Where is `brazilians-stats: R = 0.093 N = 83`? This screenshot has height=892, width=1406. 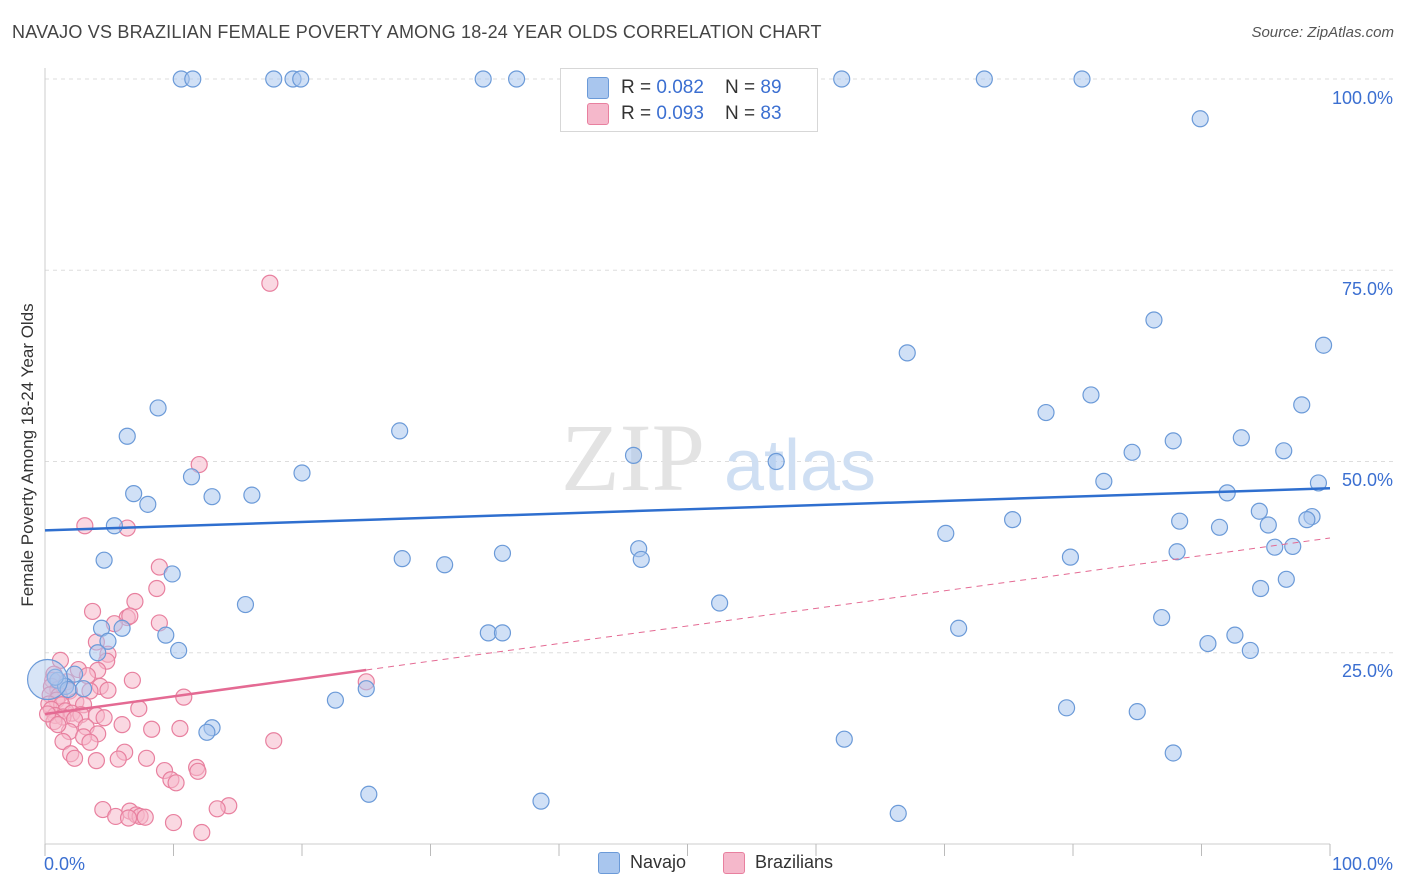
brazilians-stats: R = 0.093 N = 83 is located at coordinates (701, 114).